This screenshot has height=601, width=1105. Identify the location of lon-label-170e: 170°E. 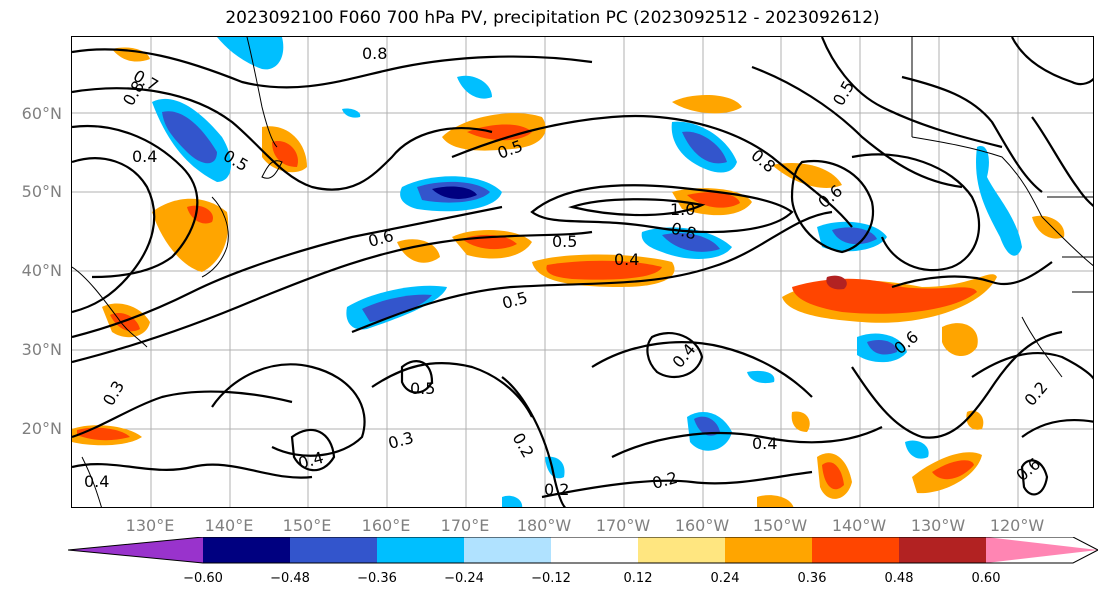
(465, 525).